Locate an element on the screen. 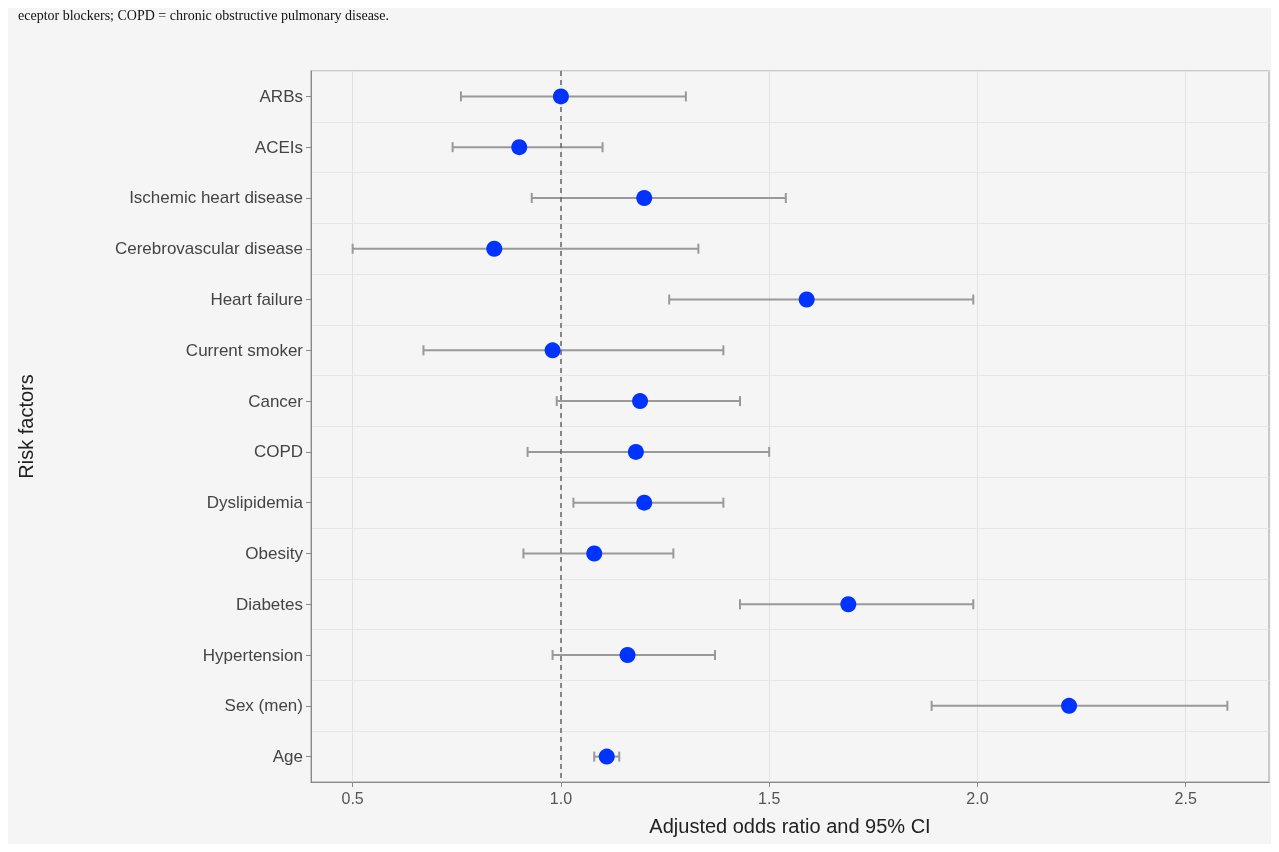  y-tick-label: Hypertension is located at coordinates (252, 655).